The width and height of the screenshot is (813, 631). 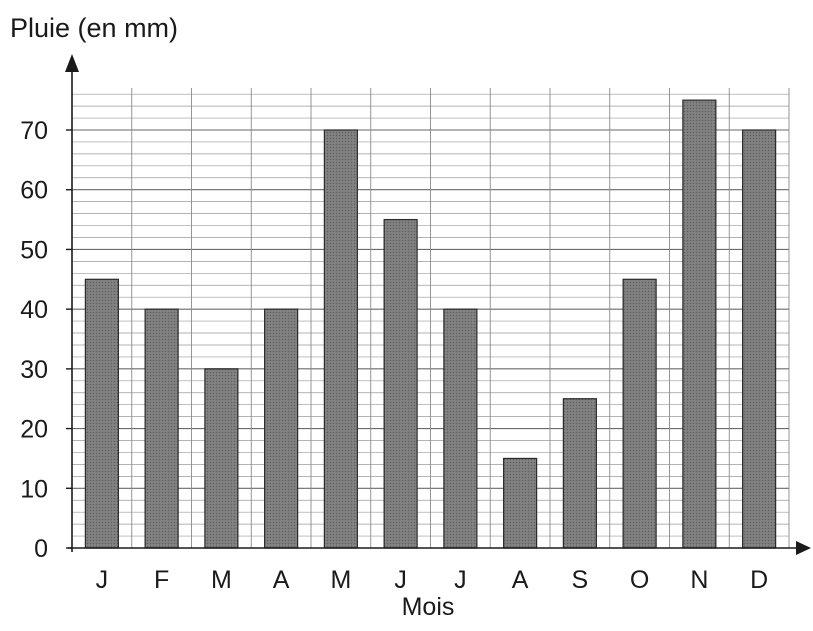 I want to click on y-tick-label: 10, so click(x=34, y=489).